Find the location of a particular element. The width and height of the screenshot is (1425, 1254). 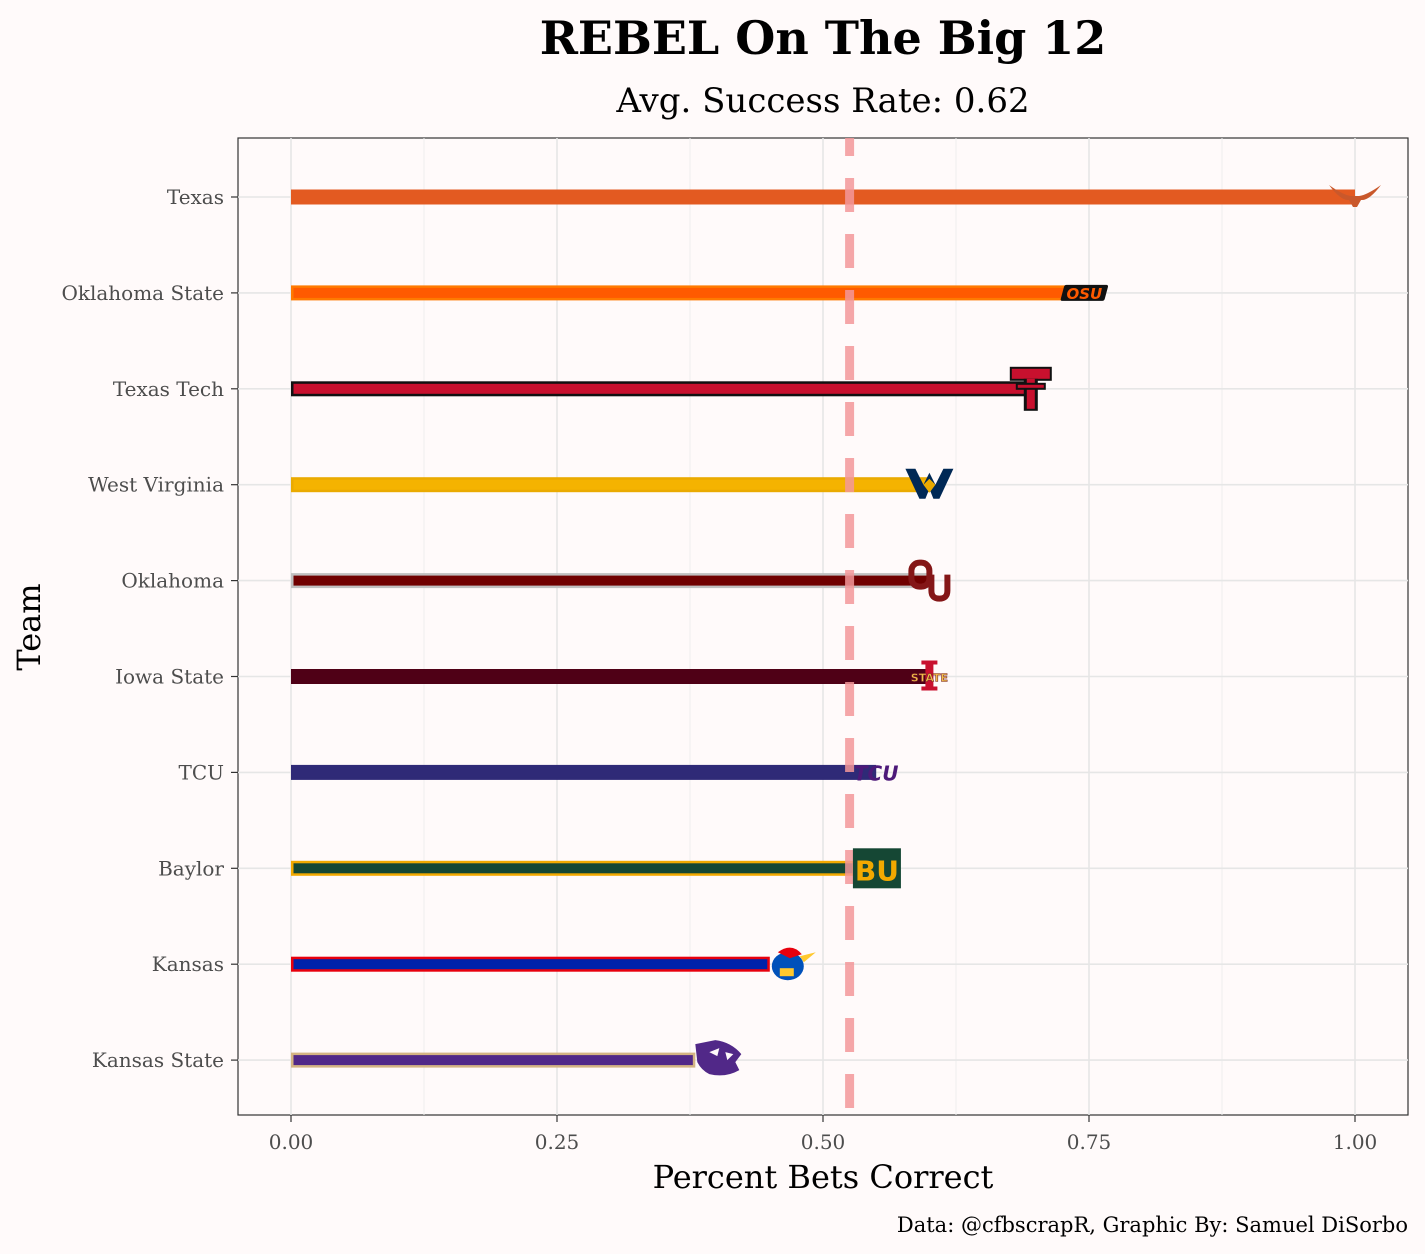

chart-title: REBEL On The Big 12 is located at coordinates (823, 38).